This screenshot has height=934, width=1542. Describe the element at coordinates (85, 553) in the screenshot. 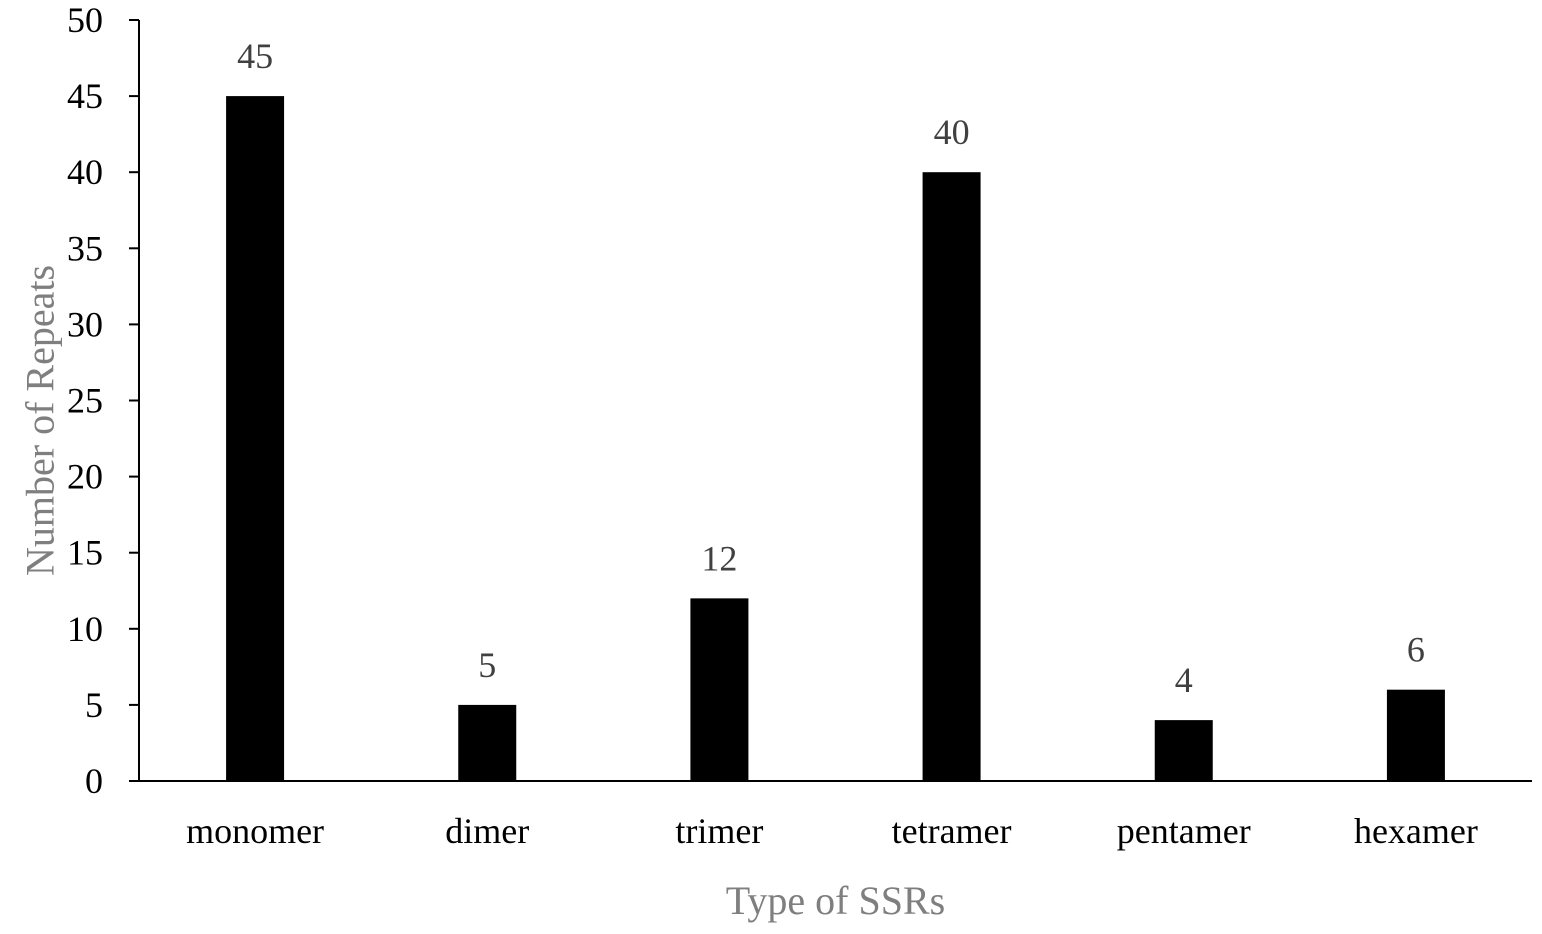

I see `y-tick-label: 15` at that location.